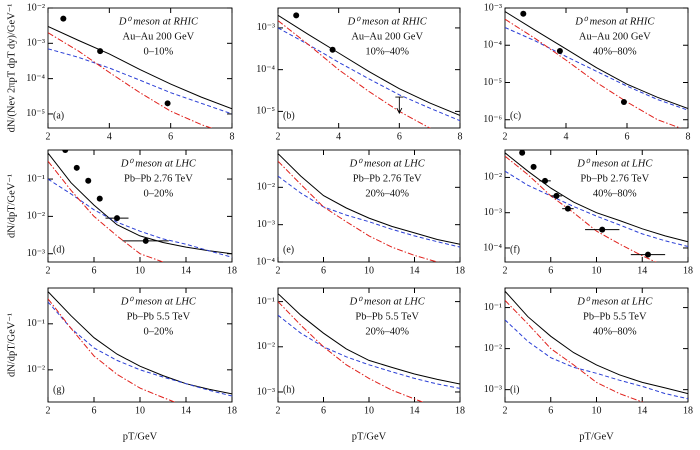  I want to click on panel-title: D⁰ meson at RHIC, so click(158, 21).